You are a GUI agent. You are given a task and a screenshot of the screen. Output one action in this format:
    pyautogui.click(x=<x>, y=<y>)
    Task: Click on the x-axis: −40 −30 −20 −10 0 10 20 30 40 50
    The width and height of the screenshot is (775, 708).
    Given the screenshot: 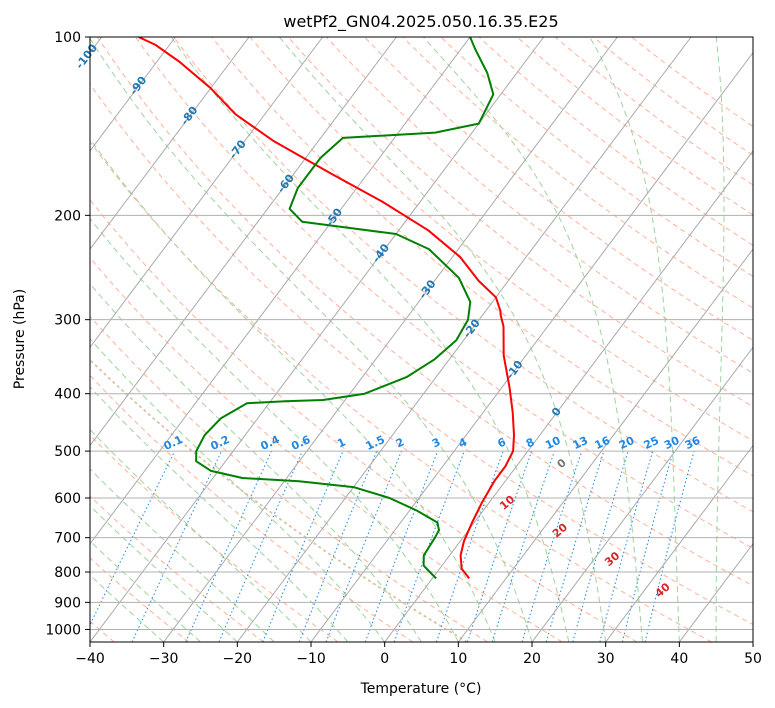 What is the action you would take?
    pyautogui.click(x=418, y=654)
    